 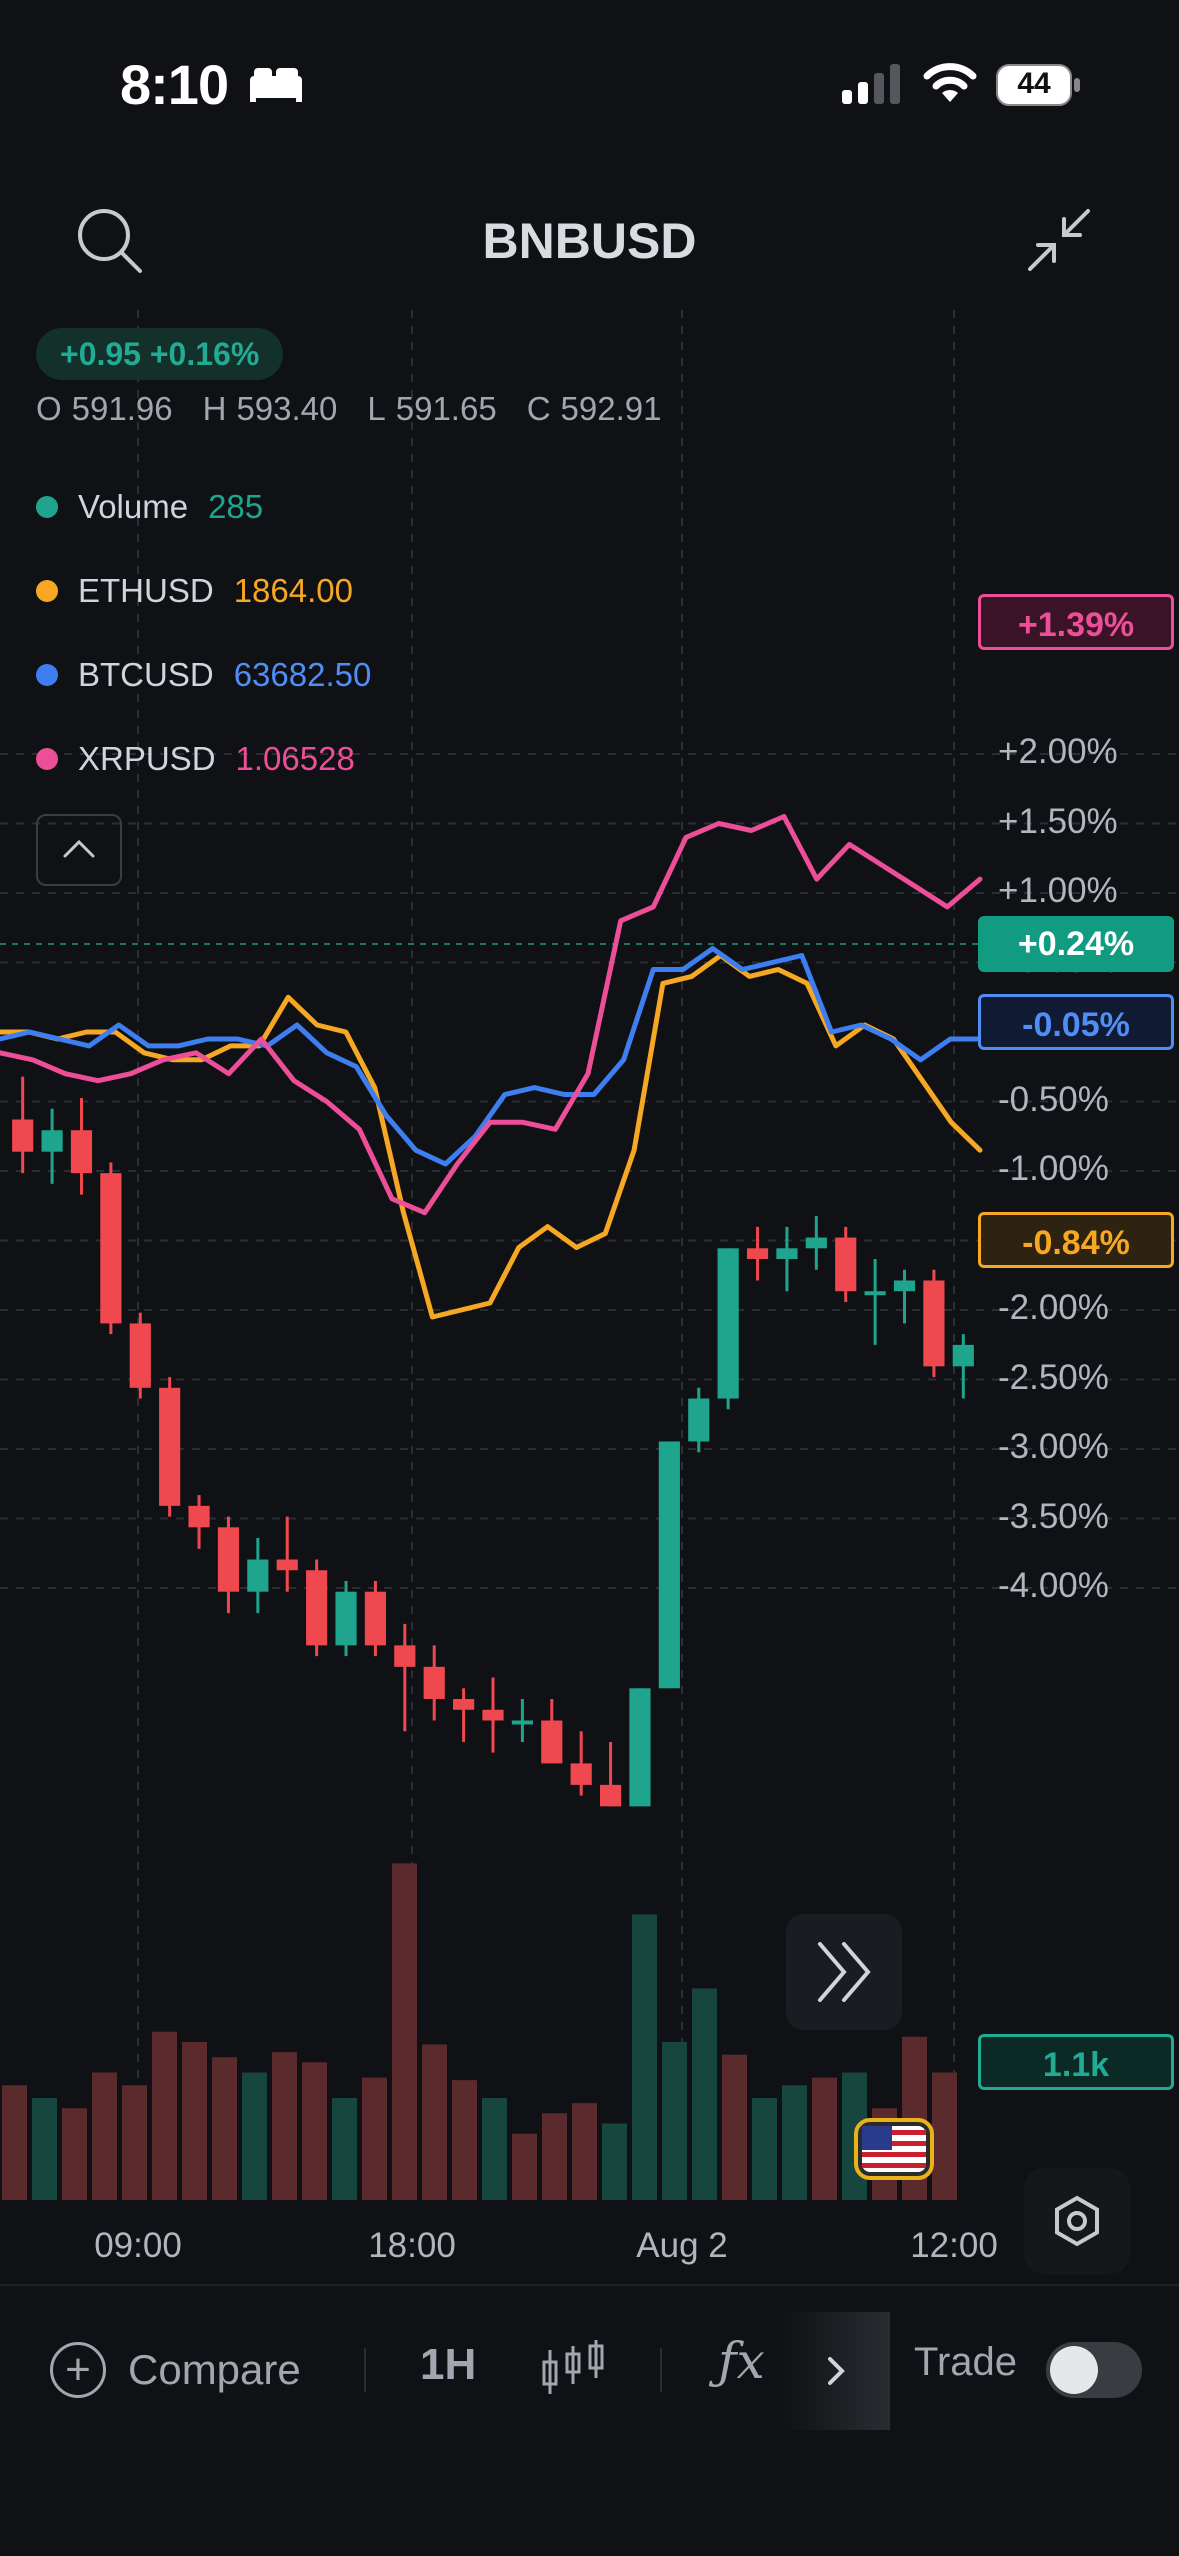 What do you see at coordinates (236, 506) in the screenshot?
I see `legend-value: 285` at bounding box center [236, 506].